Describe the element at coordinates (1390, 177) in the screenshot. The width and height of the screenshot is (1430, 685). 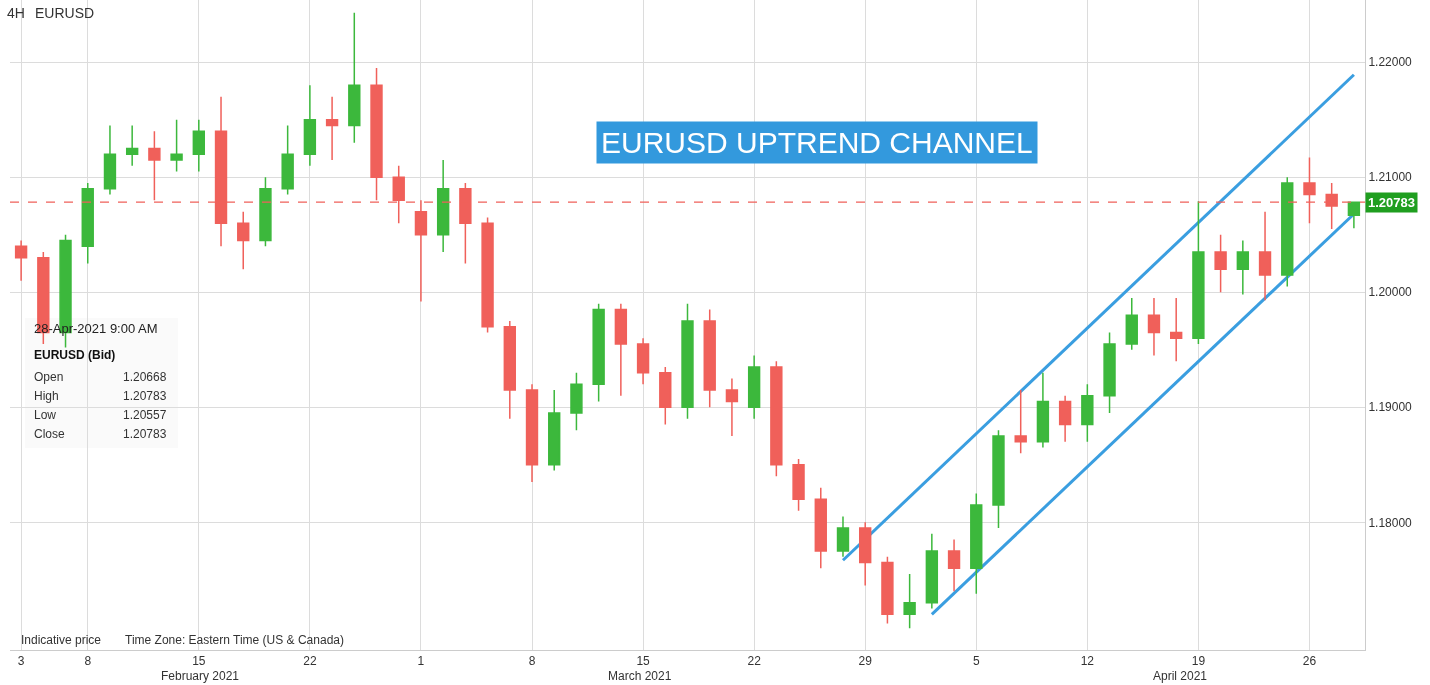
I see `y-tick-label: 1.21000` at that location.